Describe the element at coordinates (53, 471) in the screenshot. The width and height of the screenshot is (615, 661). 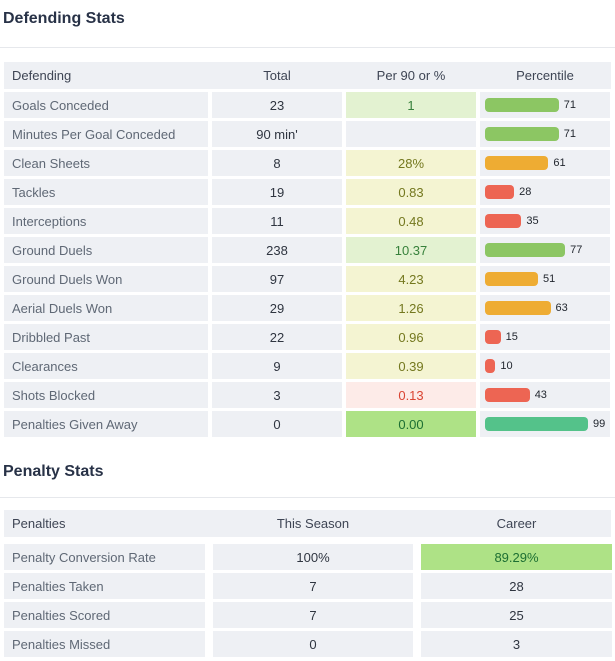
I see `section-title-penalty: Penalty Stats` at that location.